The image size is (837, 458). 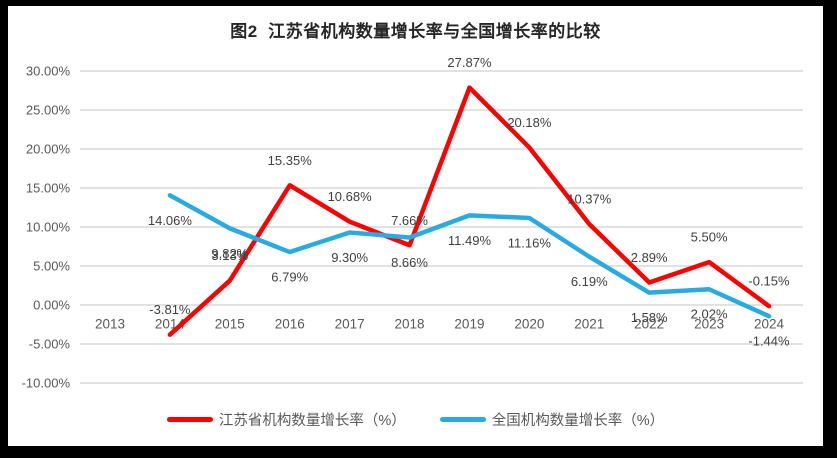 I want to click on data-label-s1-2016: 6.79%, so click(x=289, y=277).